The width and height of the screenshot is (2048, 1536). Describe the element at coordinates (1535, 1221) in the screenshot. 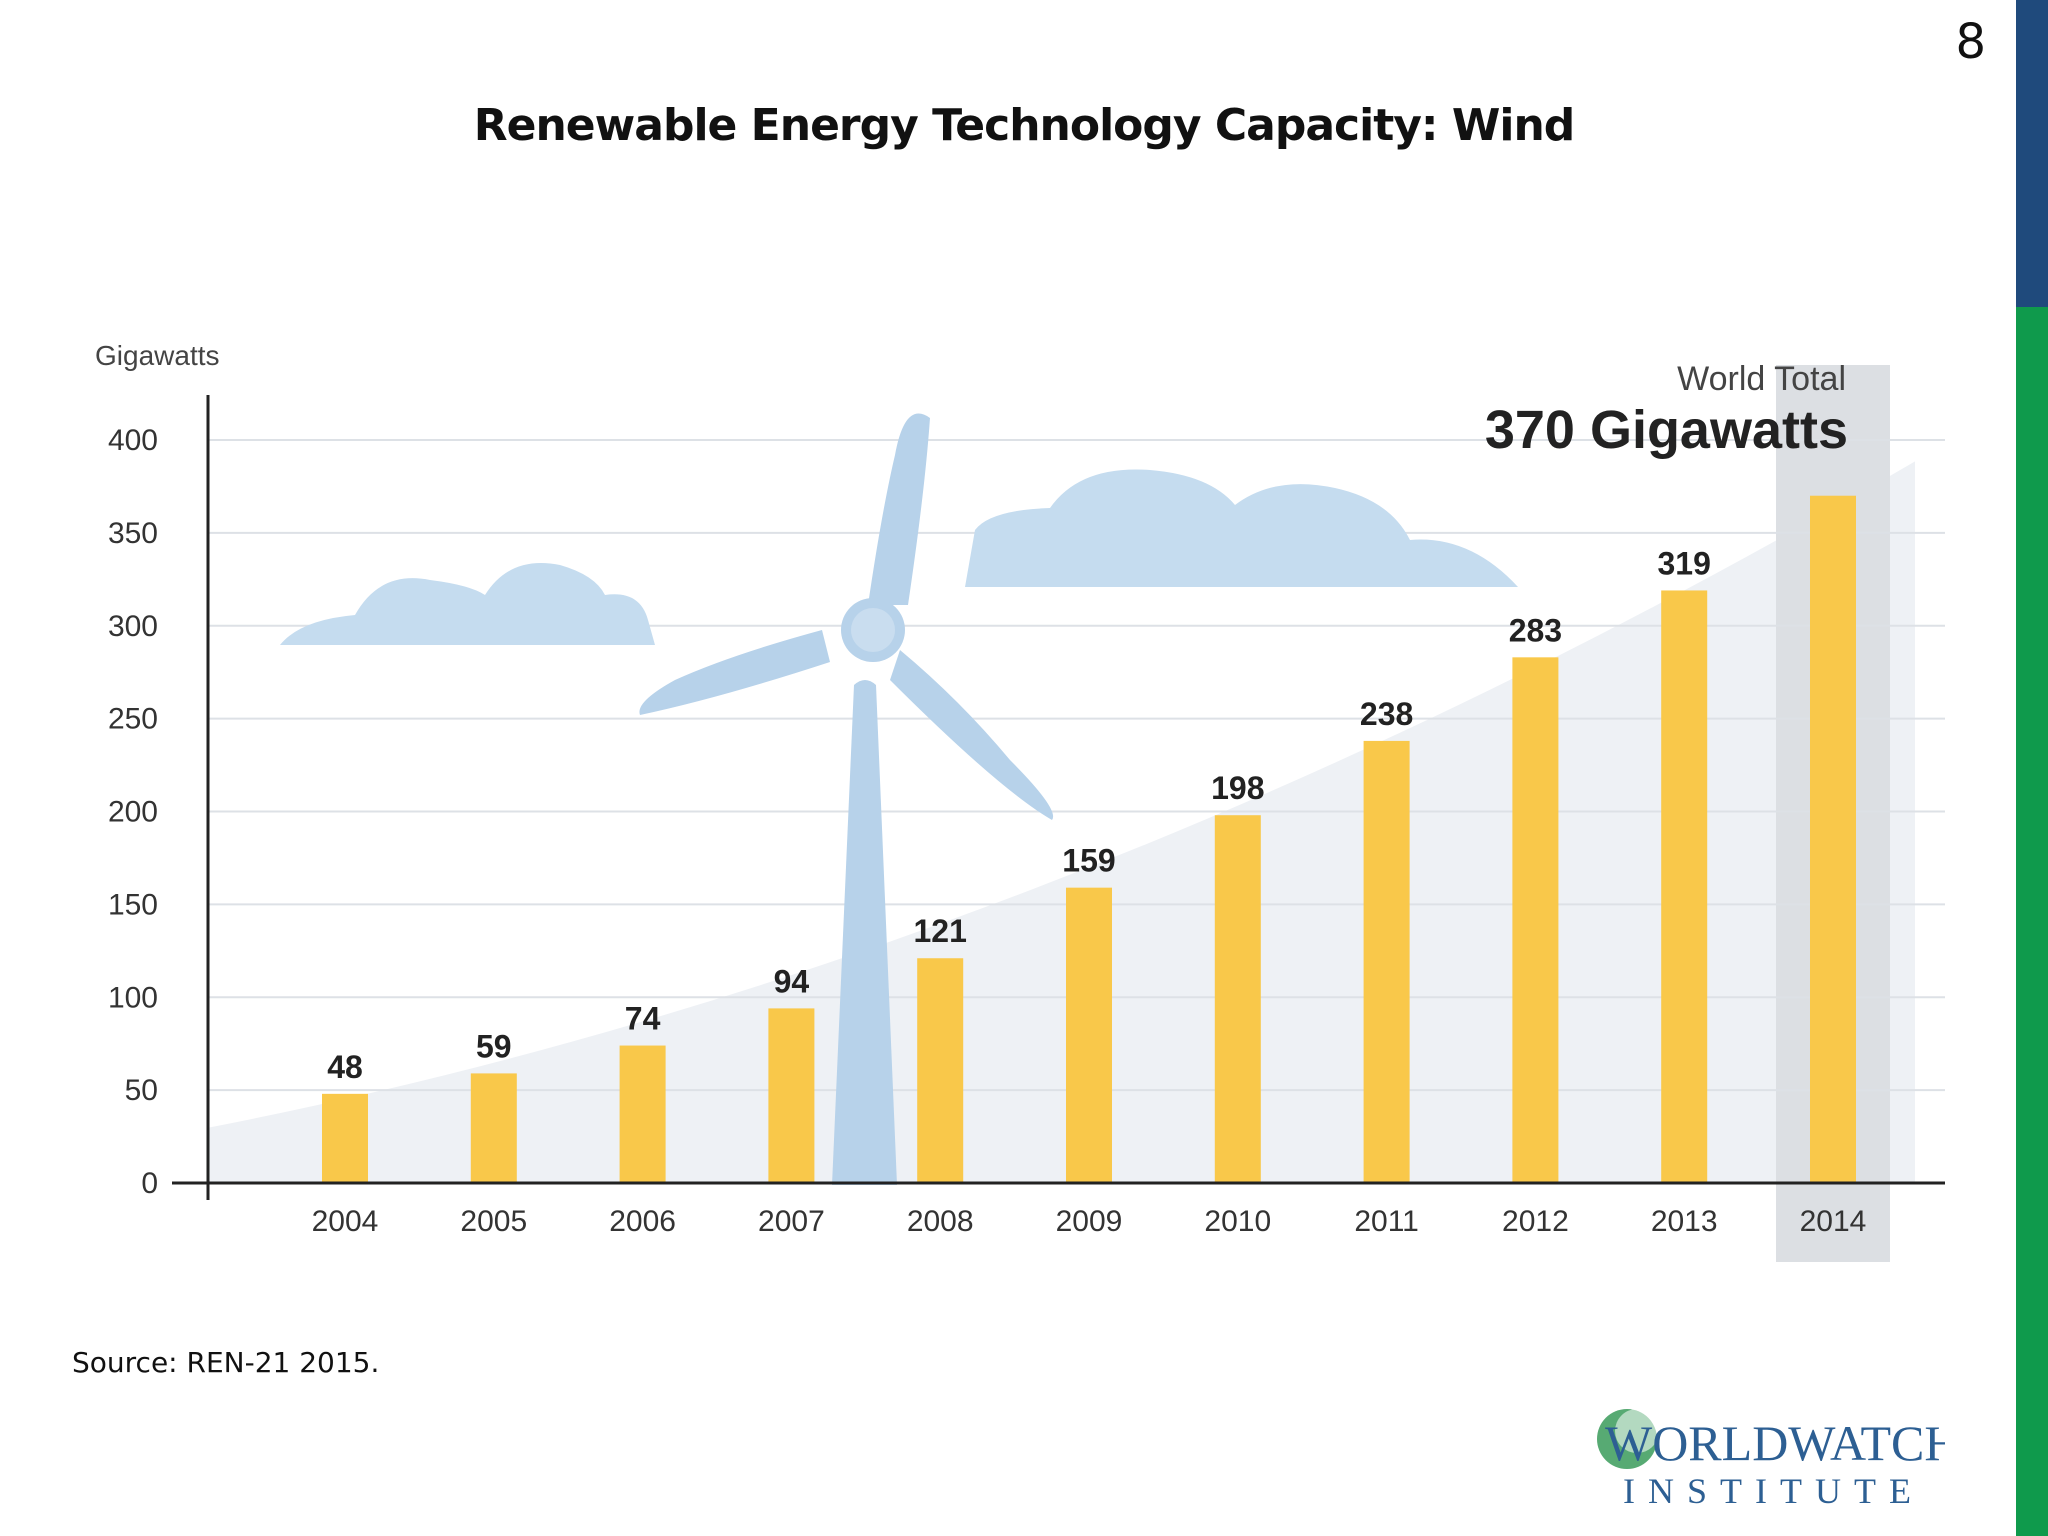

I see `x-tick-label: 2012` at that location.